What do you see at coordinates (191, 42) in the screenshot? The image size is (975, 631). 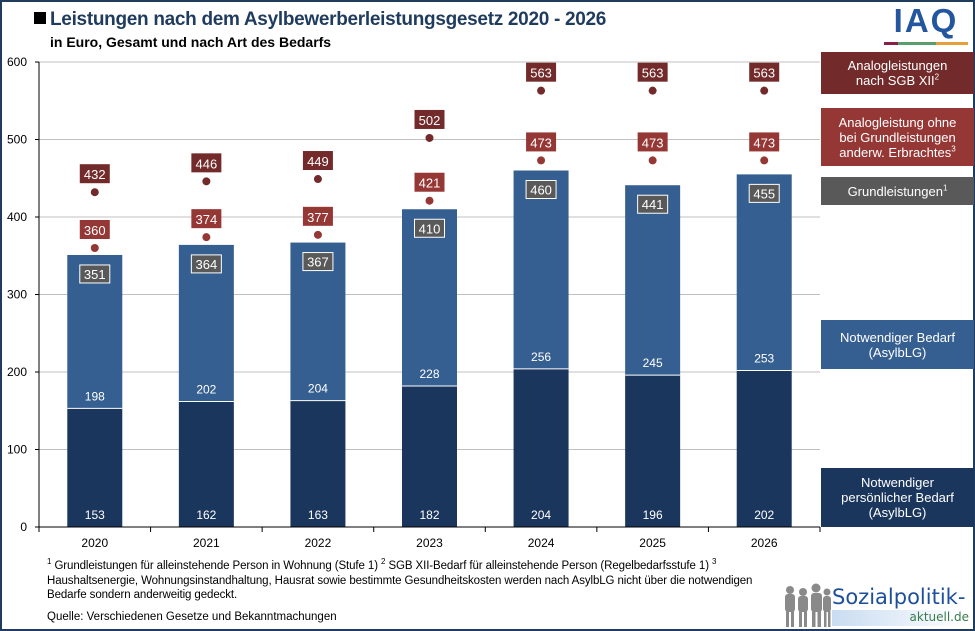 I see `chart-subtitle: in Euro, Gesamt und nach Art des Bedarfs` at bounding box center [191, 42].